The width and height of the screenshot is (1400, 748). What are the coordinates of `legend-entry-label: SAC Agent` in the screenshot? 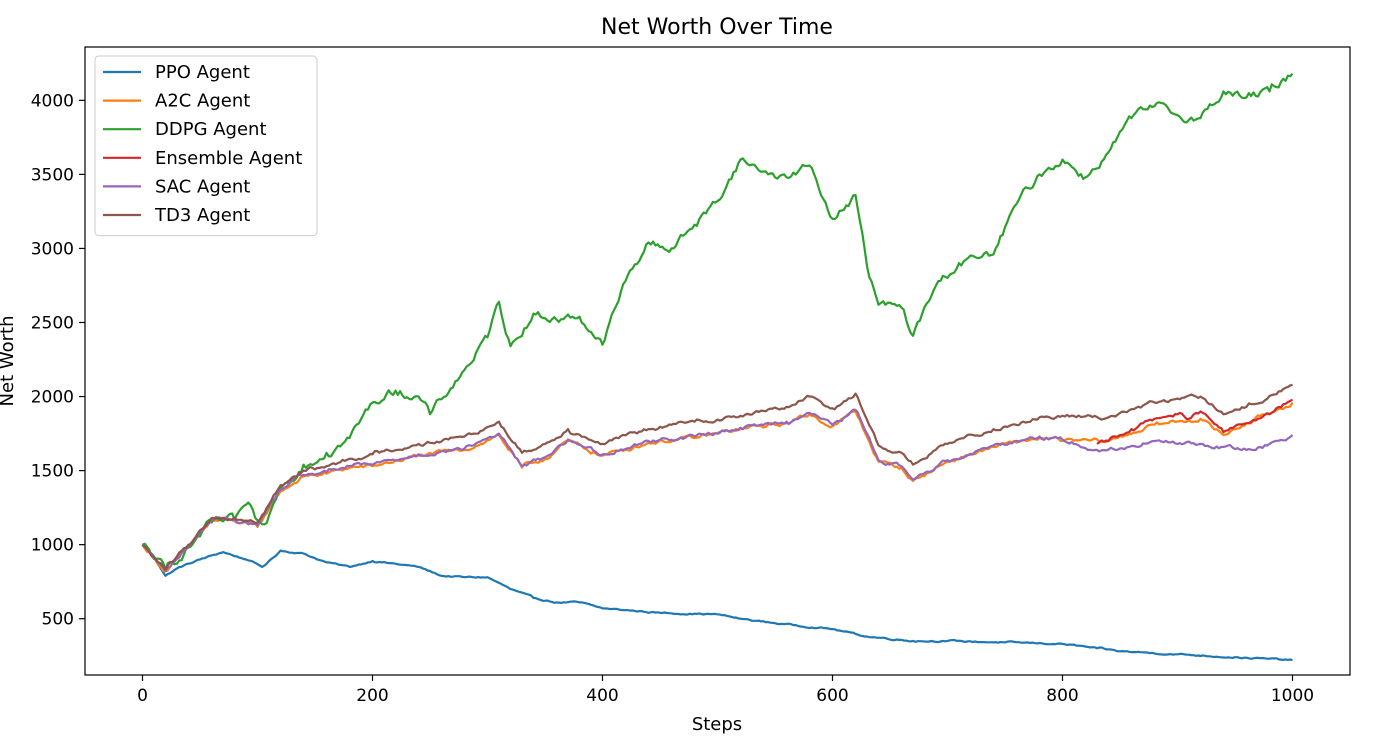 It's located at (202, 186).